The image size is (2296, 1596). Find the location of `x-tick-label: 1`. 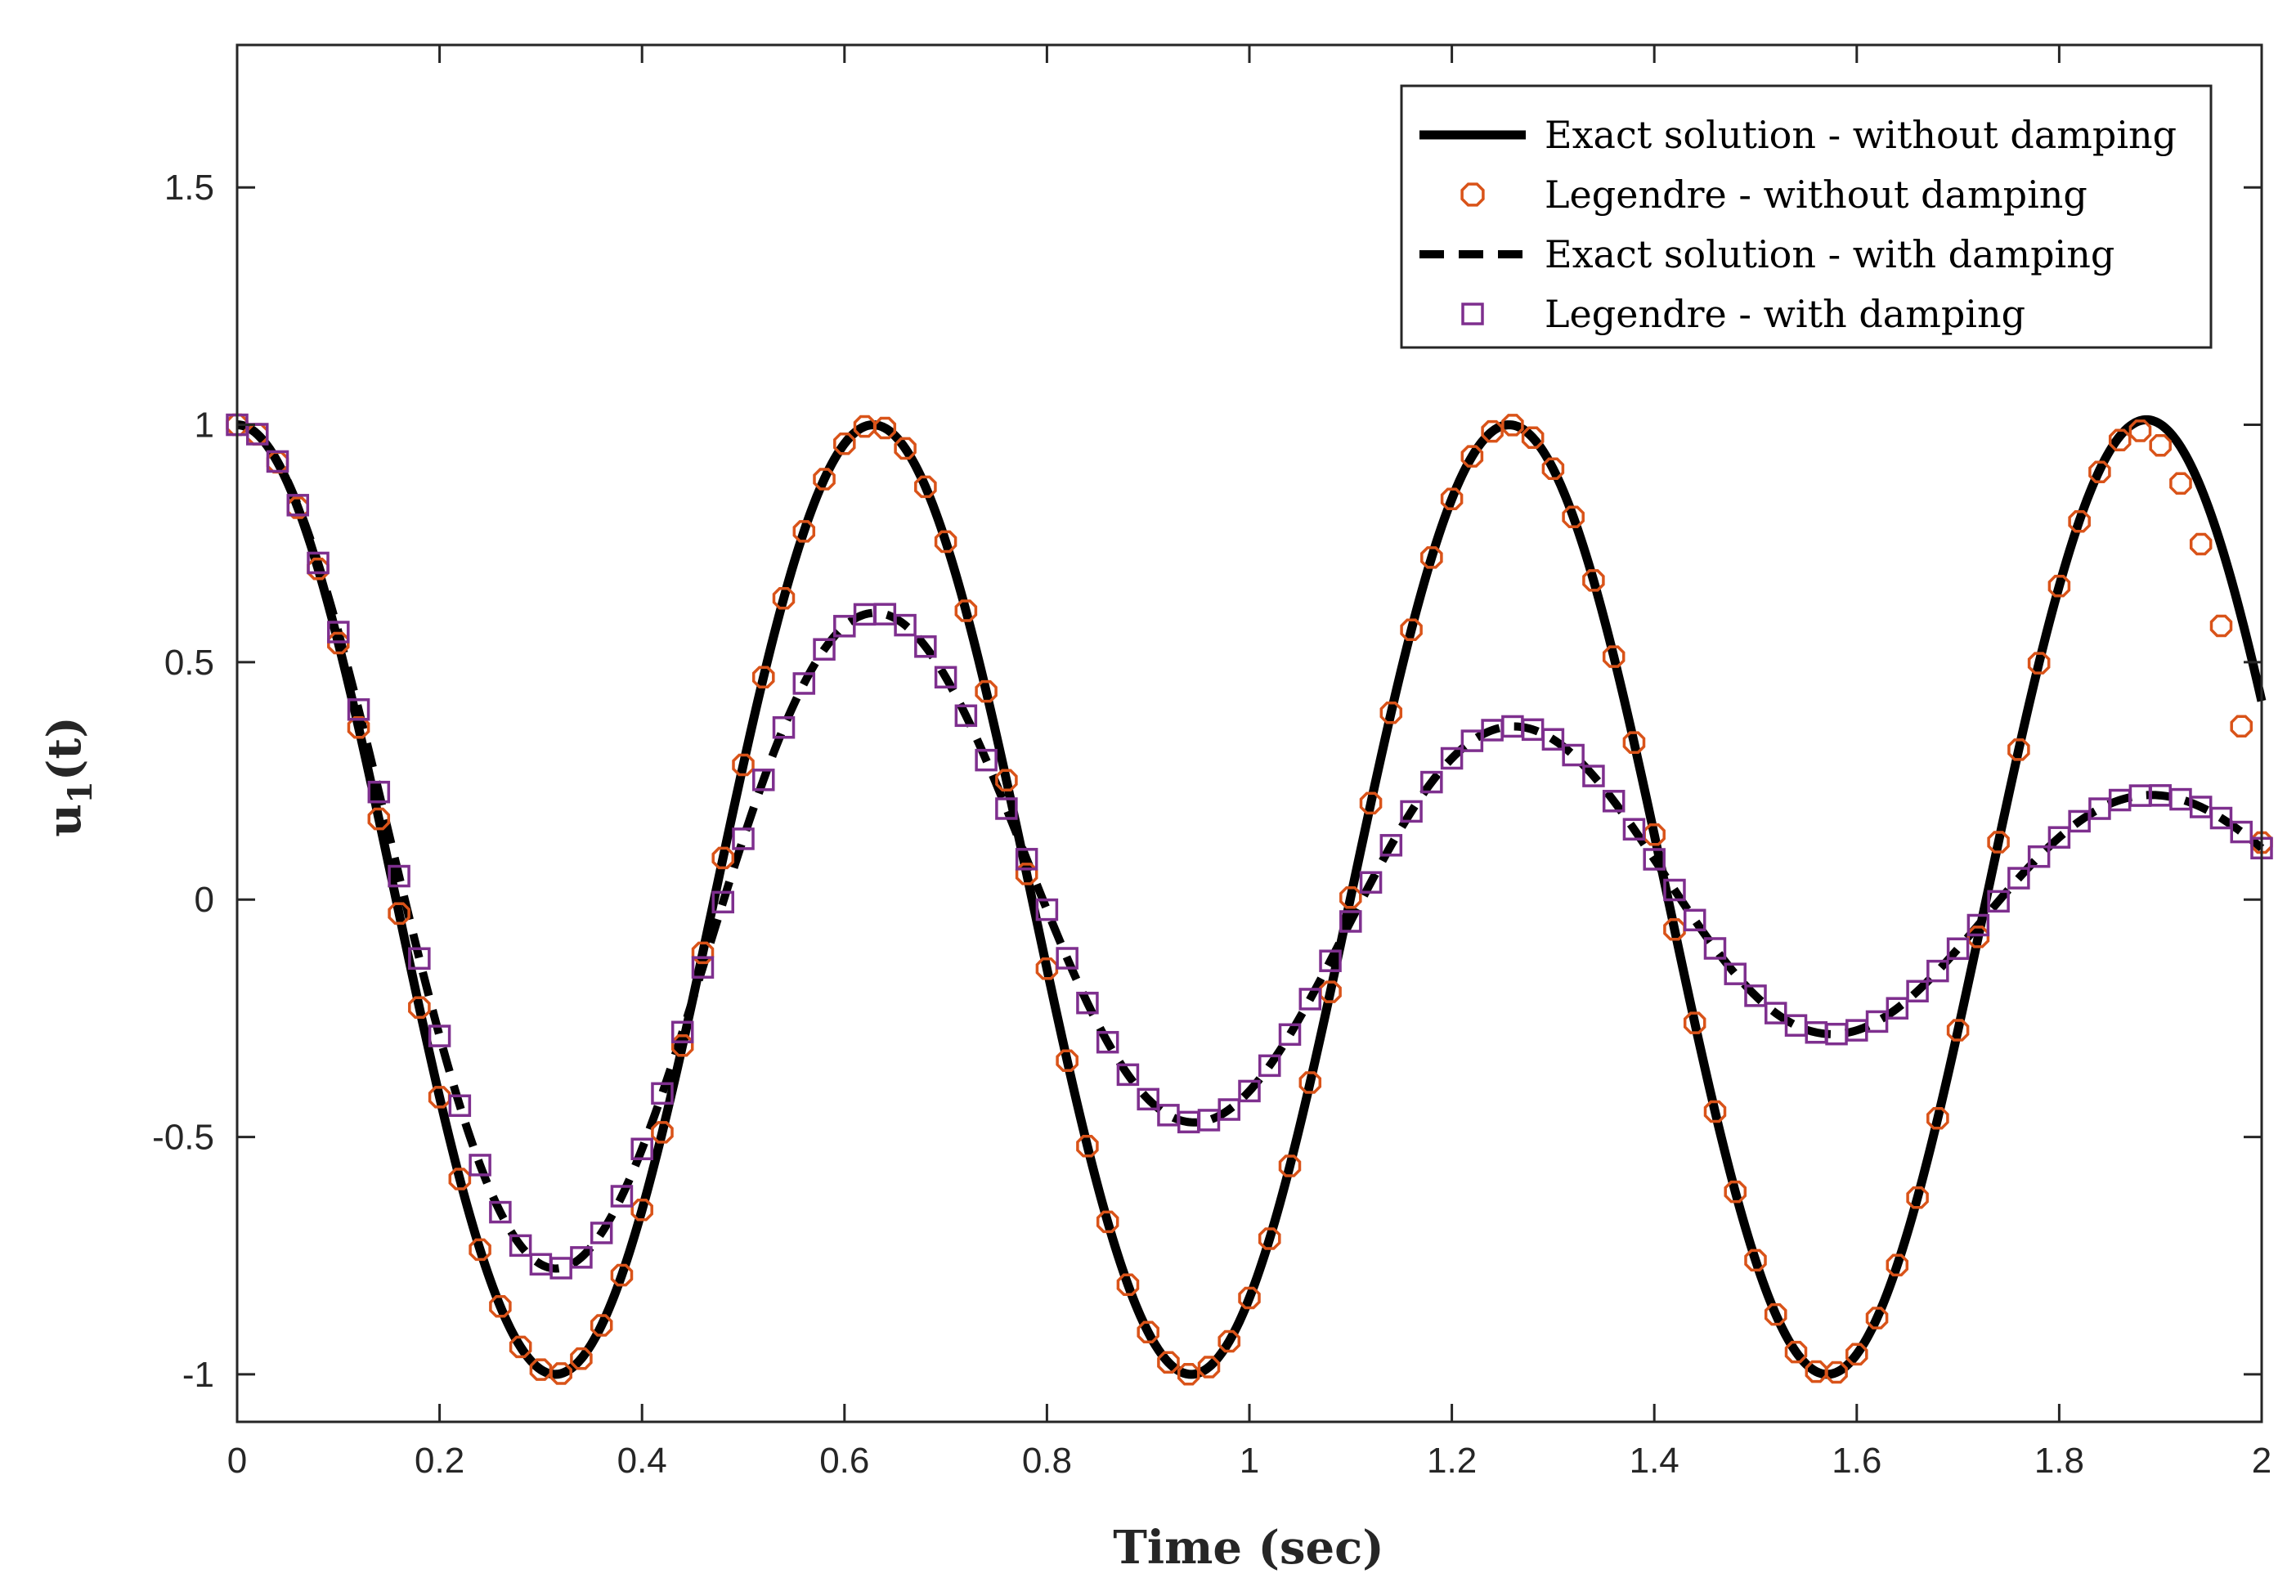

x-tick-label: 1 is located at coordinates (1249, 1461).